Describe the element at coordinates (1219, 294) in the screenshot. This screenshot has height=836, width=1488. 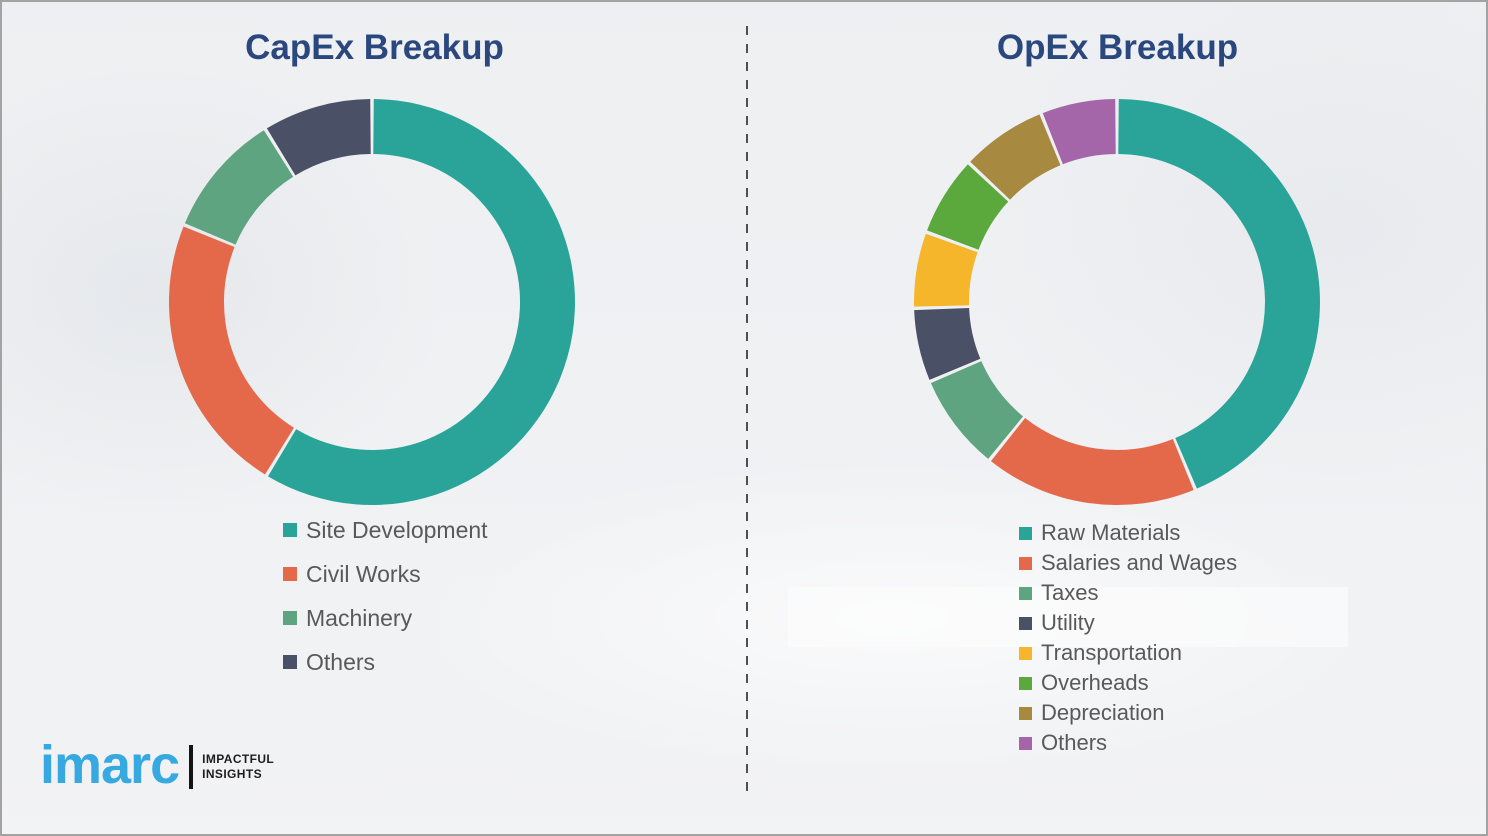
I see `donut-slice-raw-materials` at that location.